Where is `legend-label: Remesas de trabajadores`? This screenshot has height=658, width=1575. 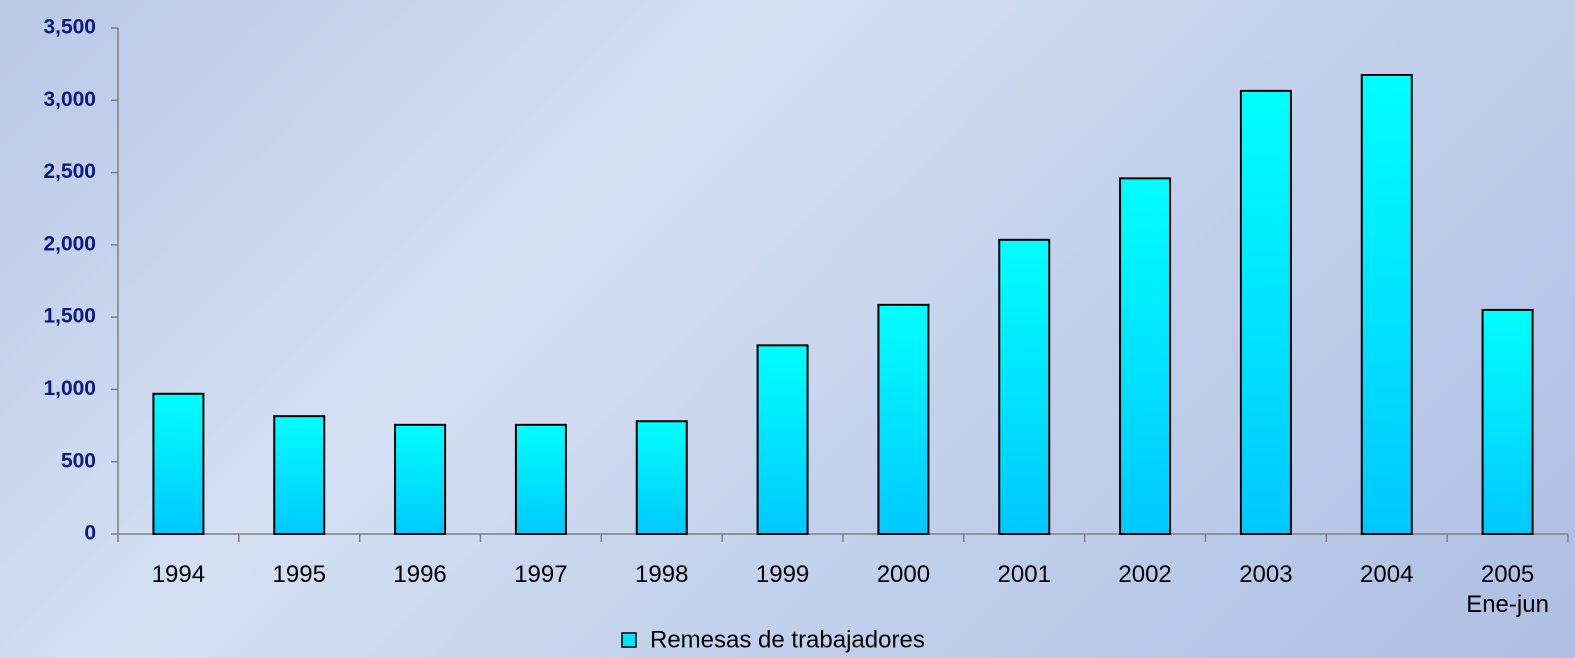 legend-label: Remesas de trabajadores is located at coordinates (787, 639).